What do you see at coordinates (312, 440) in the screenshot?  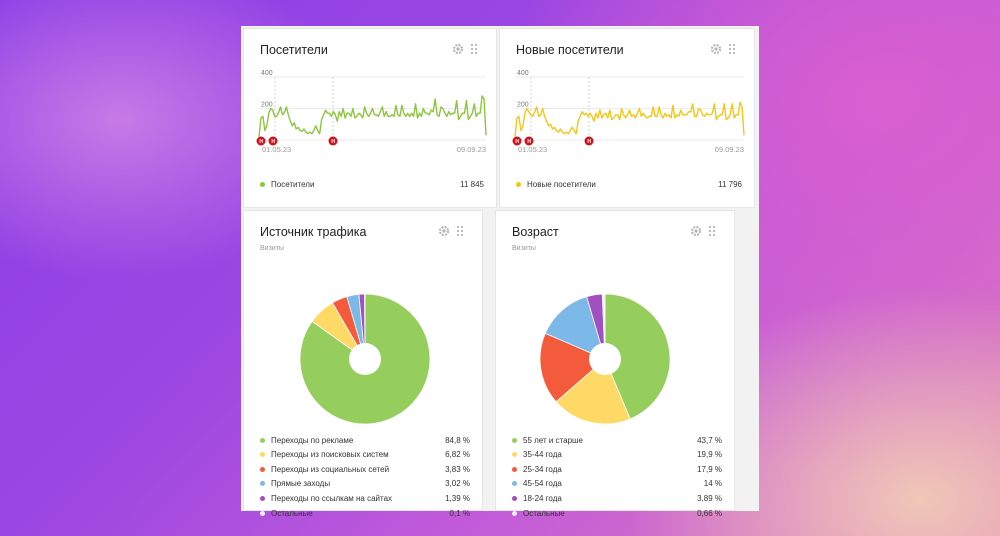 I see `legend-label: Переходы по рекламе` at bounding box center [312, 440].